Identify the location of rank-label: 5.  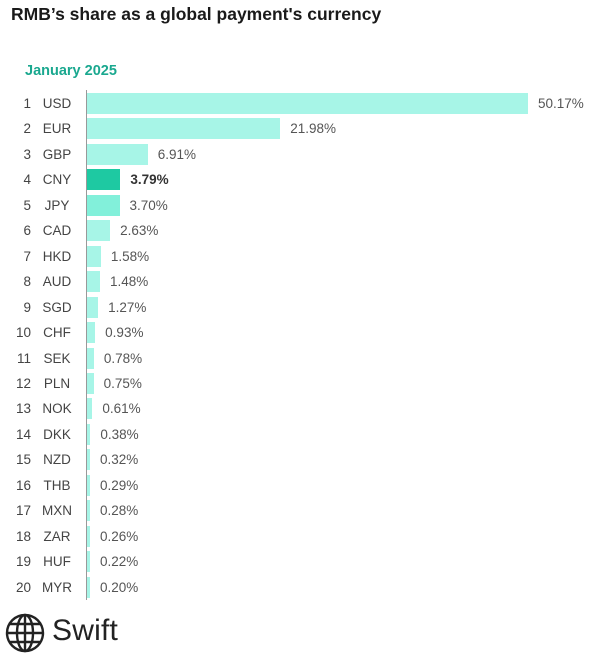
(27, 205).